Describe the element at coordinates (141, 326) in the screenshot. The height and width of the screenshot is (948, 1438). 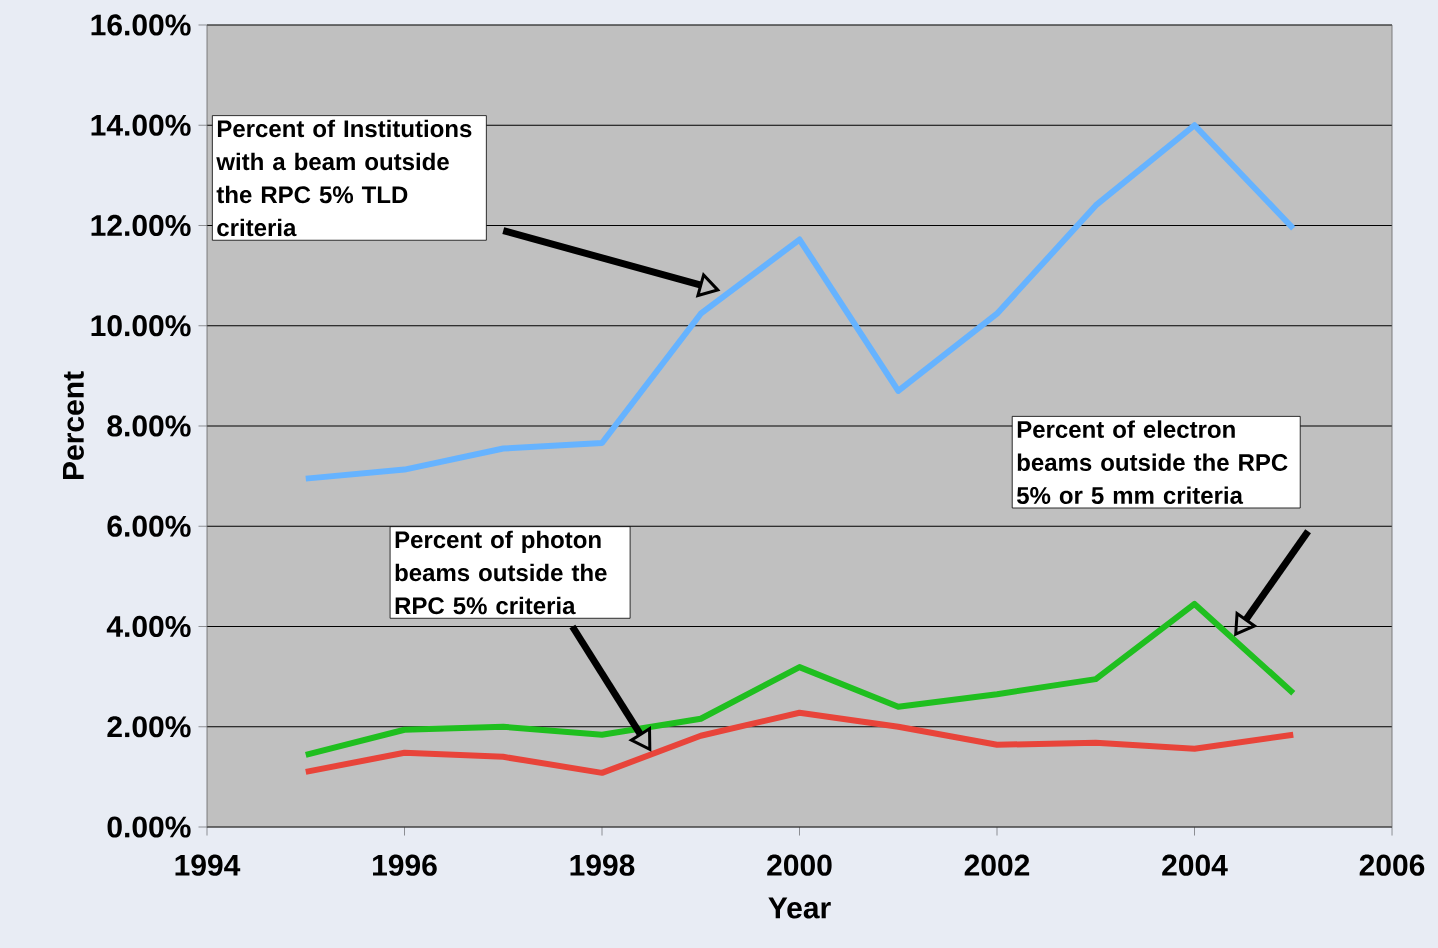
I see `y-tick-label: 10.00%` at that location.